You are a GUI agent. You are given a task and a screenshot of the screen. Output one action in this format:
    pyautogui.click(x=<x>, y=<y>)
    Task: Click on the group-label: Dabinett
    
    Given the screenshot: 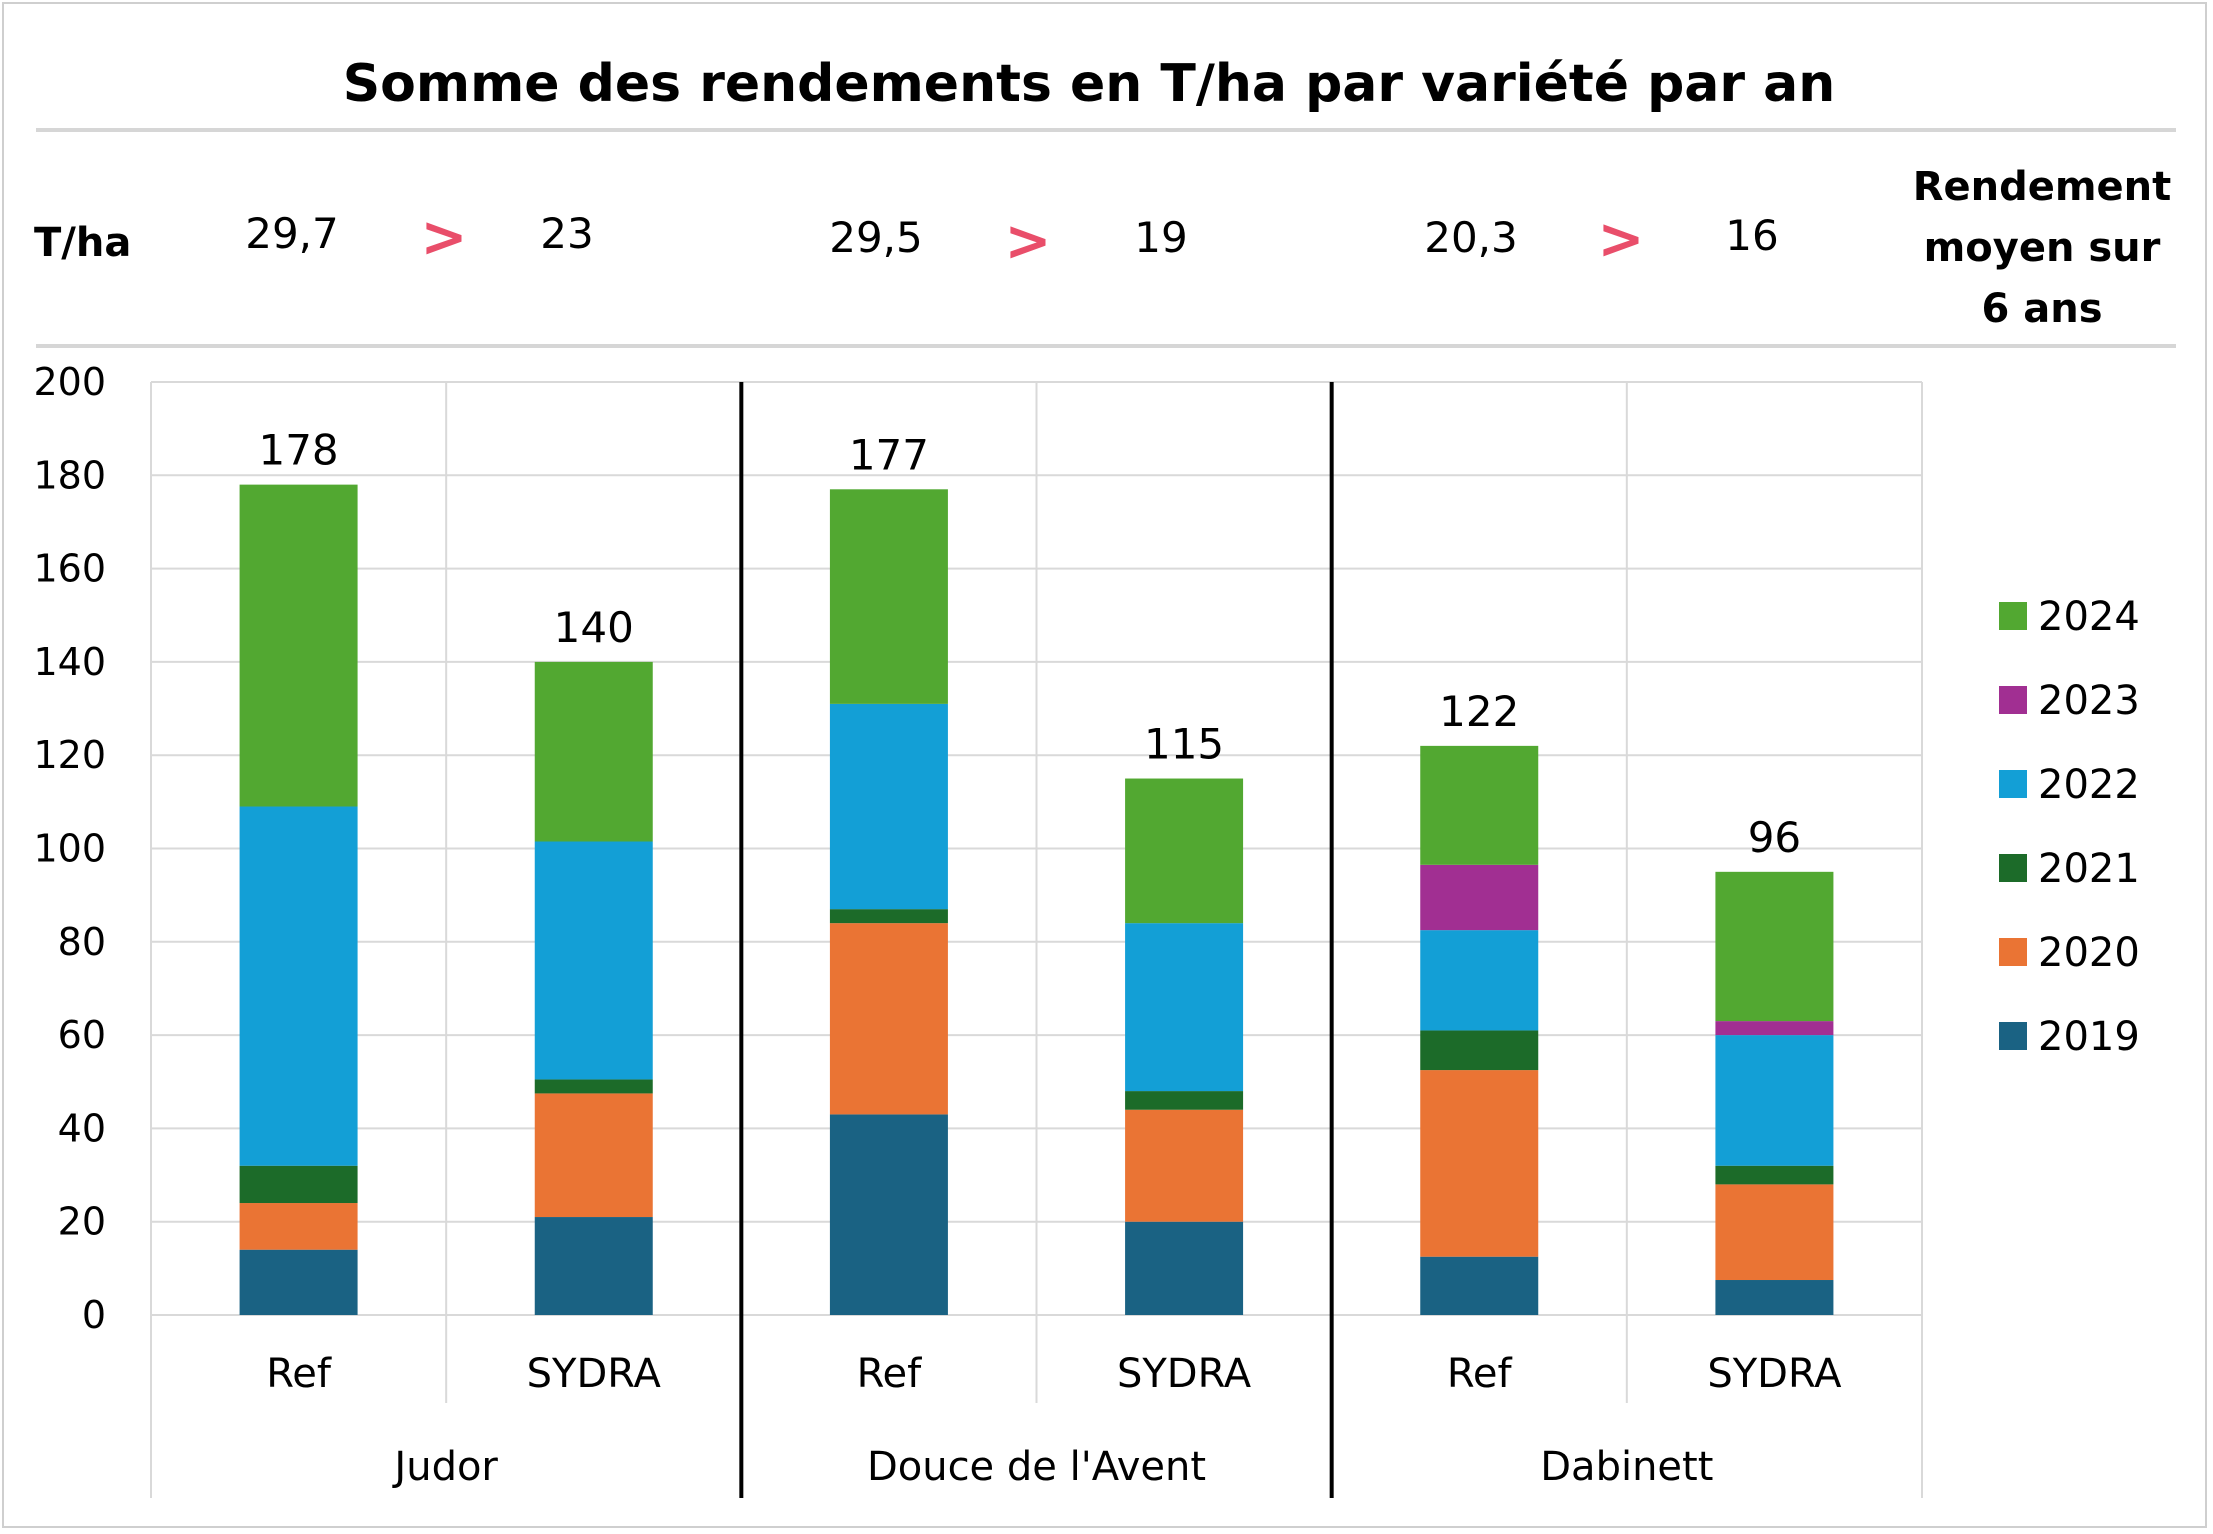 What is the action you would take?
    pyautogui.click(x=1626, y=1467)
    